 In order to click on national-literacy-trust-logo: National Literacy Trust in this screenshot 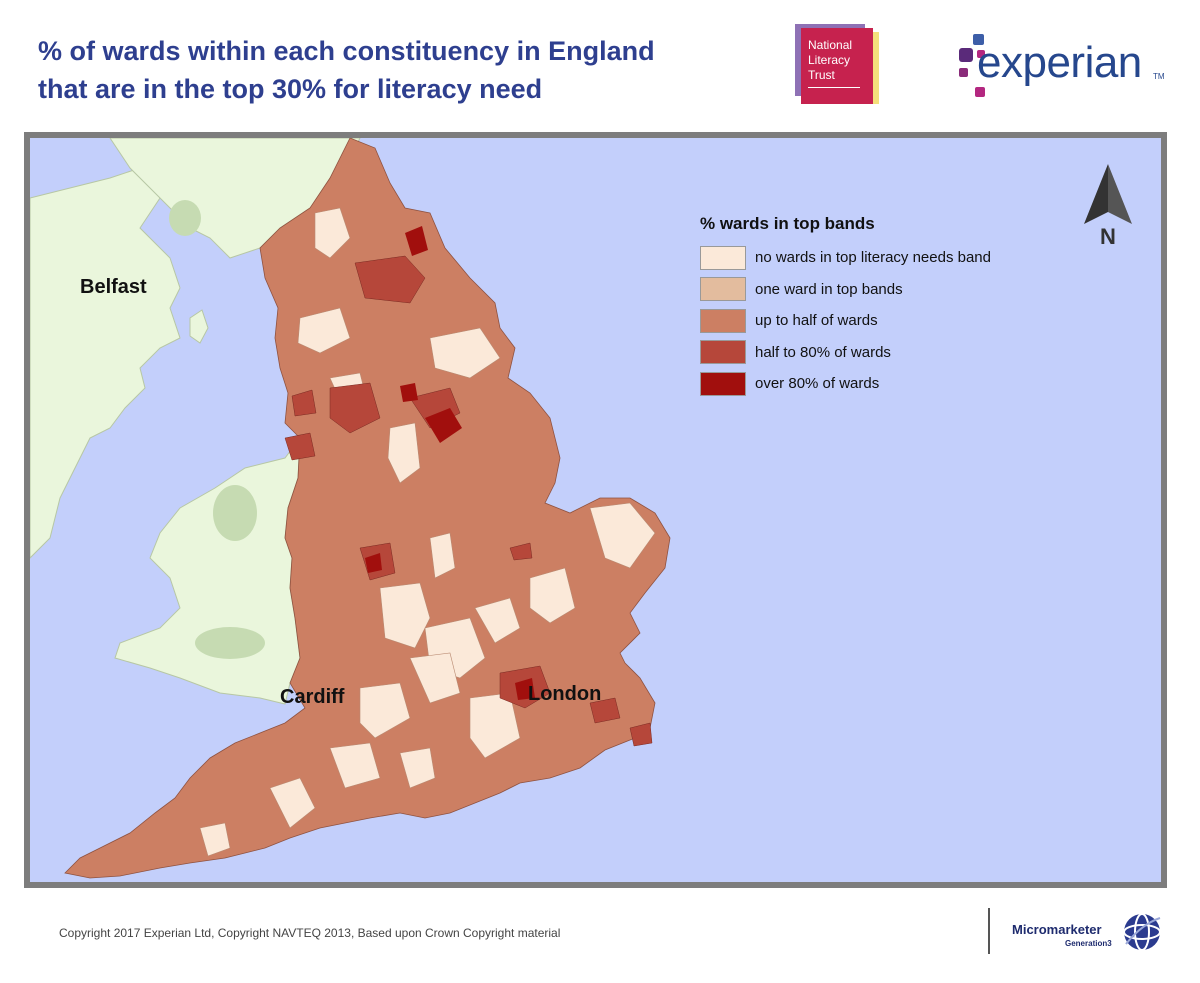, I will do `click(839, 67)`.